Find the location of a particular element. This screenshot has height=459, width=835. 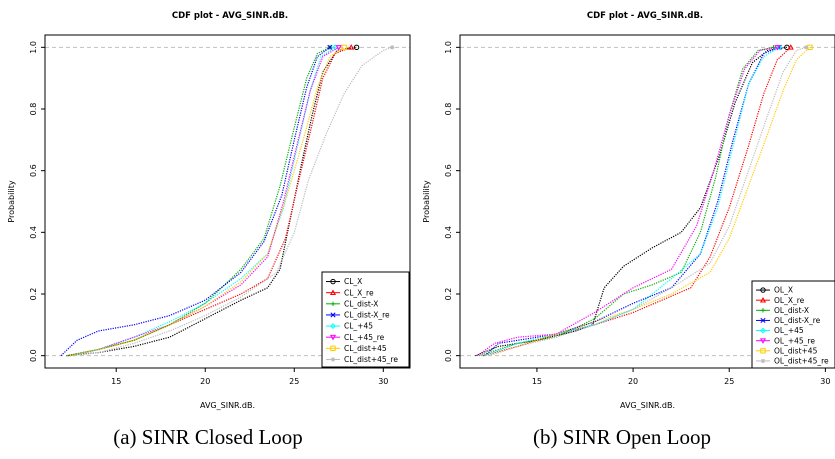

series-marker-CL_dist+45 is located at coordinates (344, 47).